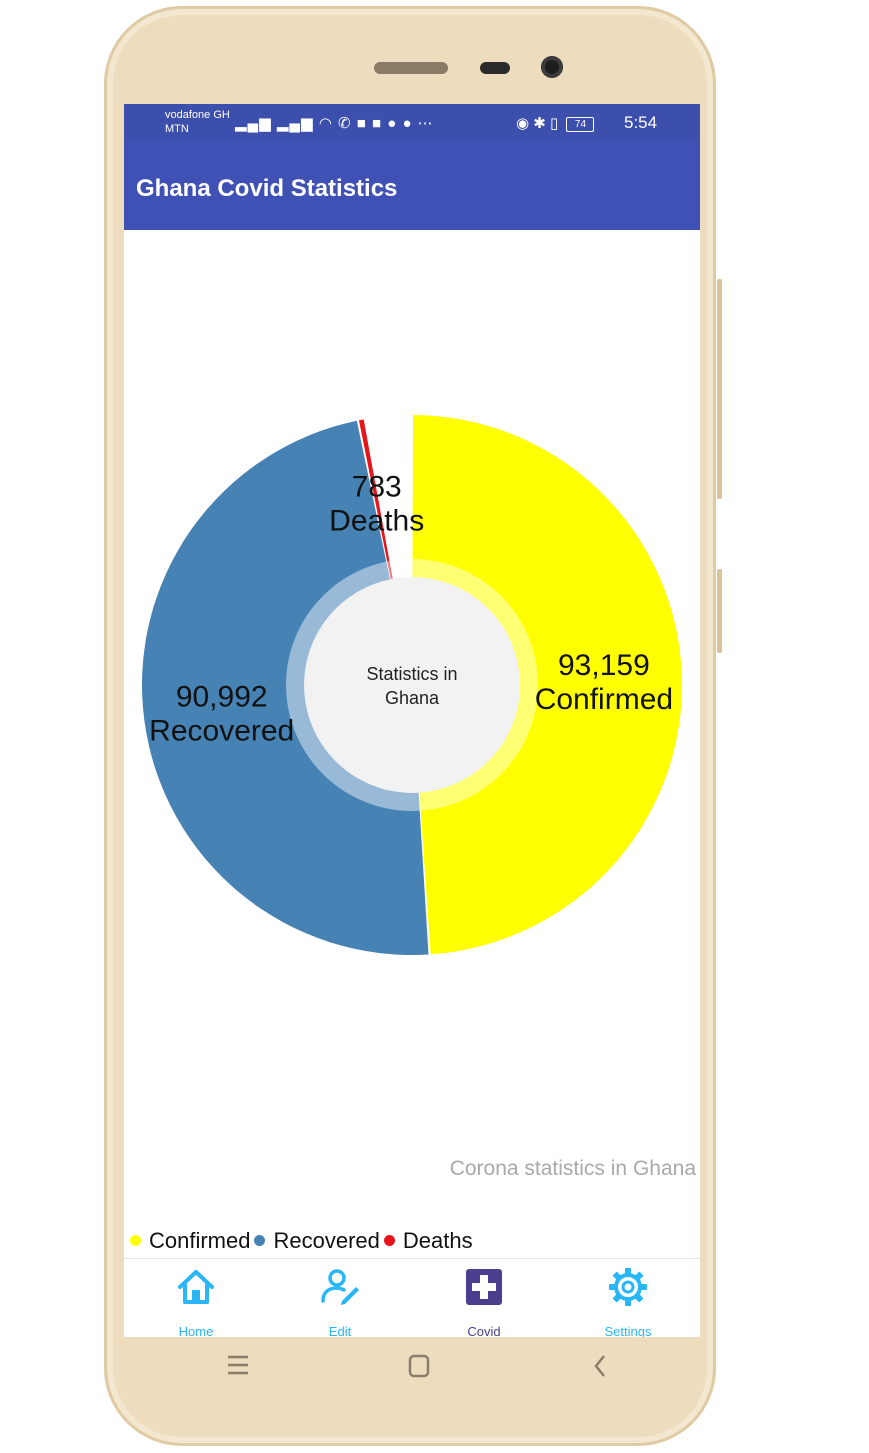  Describe the element at coordinates (412, 698) in the screenshot. I see `center-text-line2: Ghana` at that location.